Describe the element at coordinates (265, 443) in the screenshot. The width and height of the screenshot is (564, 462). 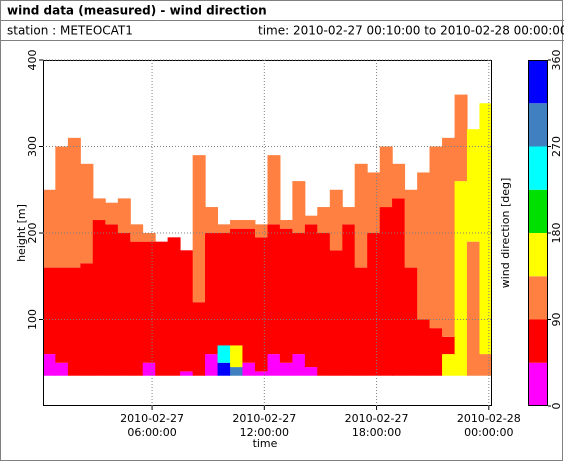
I see `x-axis-label: time` at that location.